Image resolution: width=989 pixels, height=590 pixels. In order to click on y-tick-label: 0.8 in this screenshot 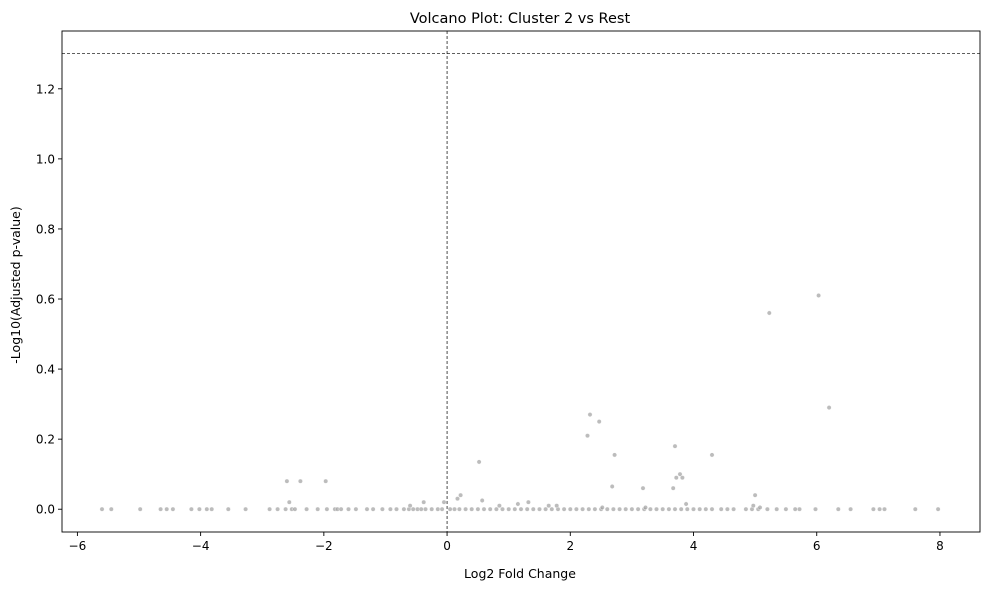, I will do `click(45, 229)`.